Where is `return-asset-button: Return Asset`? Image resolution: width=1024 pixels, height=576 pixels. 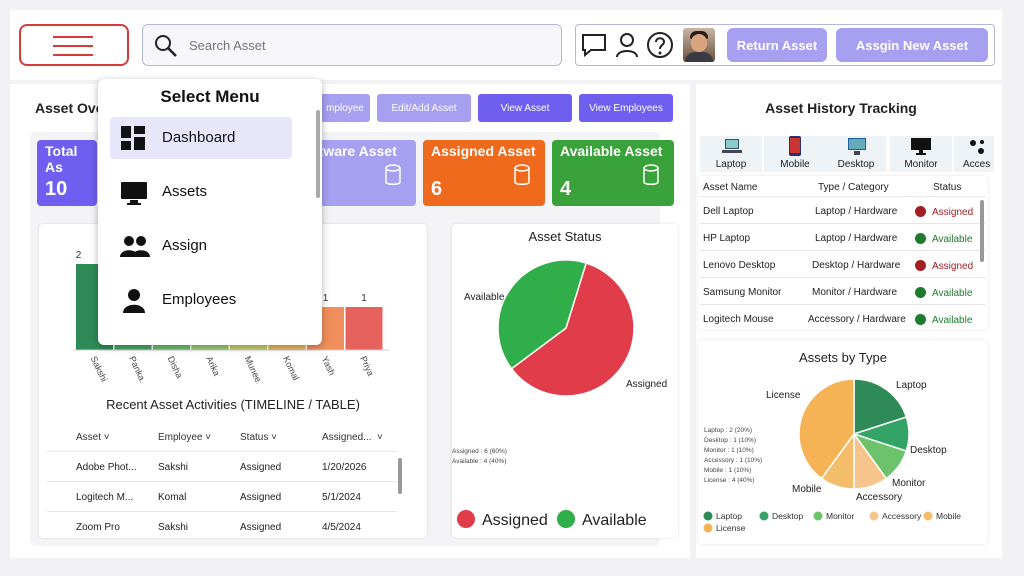 return-asset-button: Return Asset is located at coordinates (777, 45).